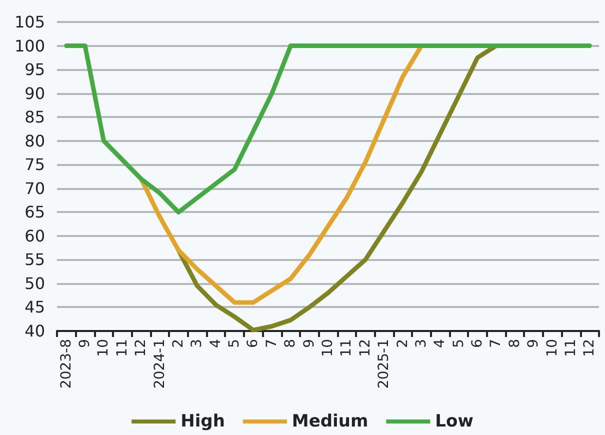 Image resolution: width=605 pixels, height=435 pixels. I want to click on y-tick-label: 105, so click(29, 22).